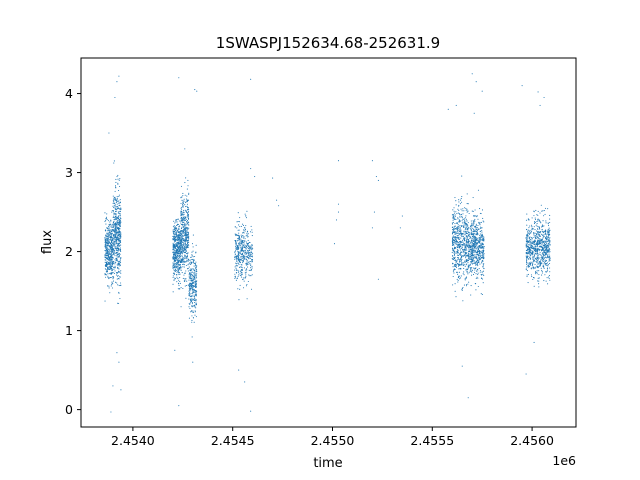  Describe the element at coordinates (328, 43) in the screenshot. I see `chart-title: 1SWASPJ152634.68-252631.9` at that location.